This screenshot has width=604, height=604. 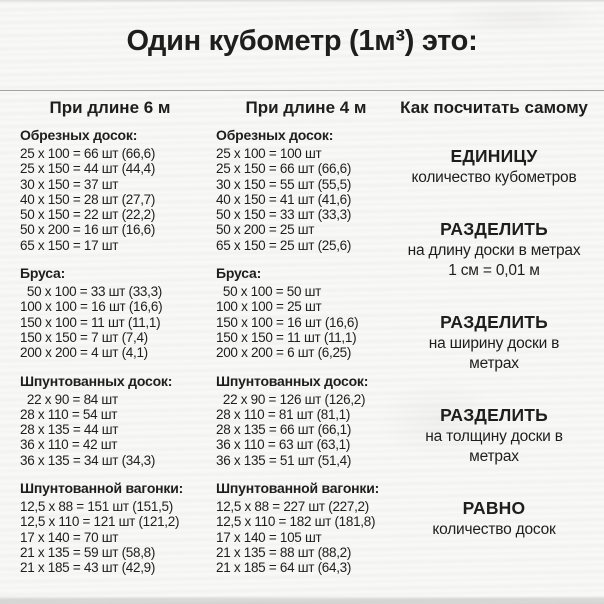 I want to click on calc-step: РАЗДЕЛИТЬ на ширину доски в метрах, so click(x=494, y=343).